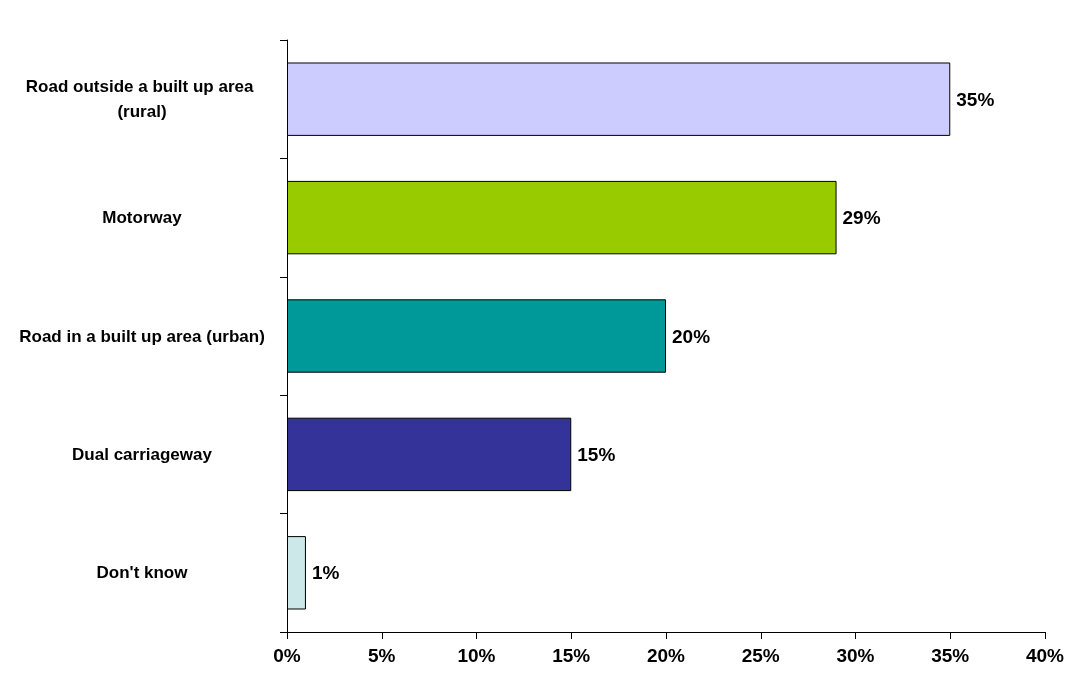  I want to click on x-tick-label: 20%, so click(666, 655).